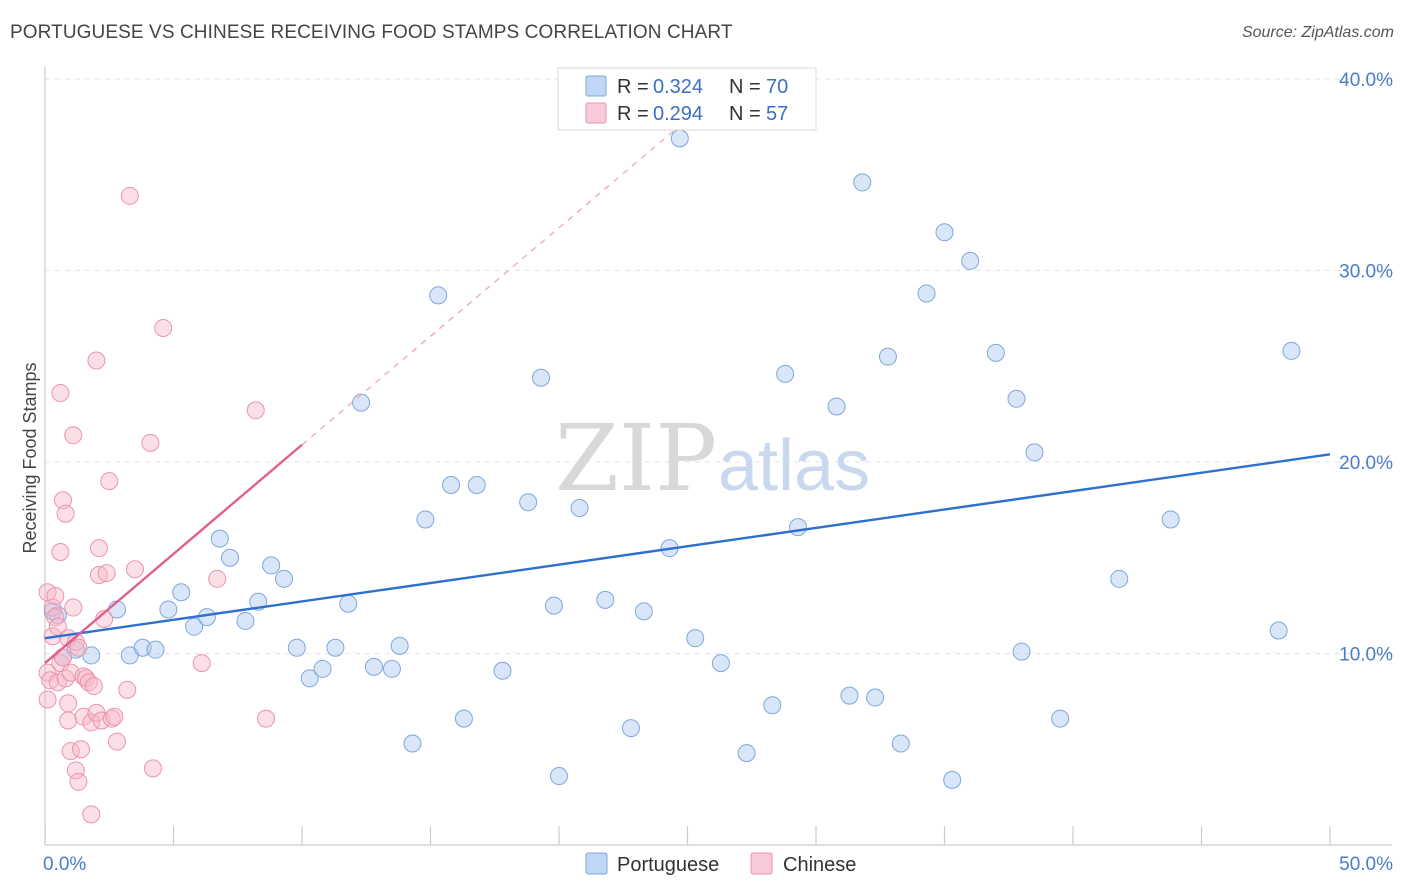 This screenshot has width=1406, height=892. Describe the element at coordinates (596, 86) in the screenshot. I see `legend-swatch-portuguese` at that location.